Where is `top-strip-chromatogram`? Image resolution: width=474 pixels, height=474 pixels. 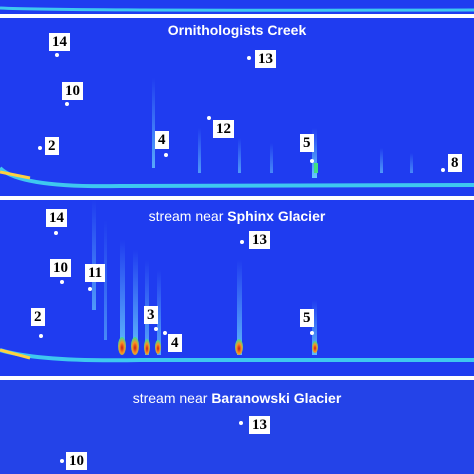 top-strip-chromatogram is located at coordinates (237, 7).